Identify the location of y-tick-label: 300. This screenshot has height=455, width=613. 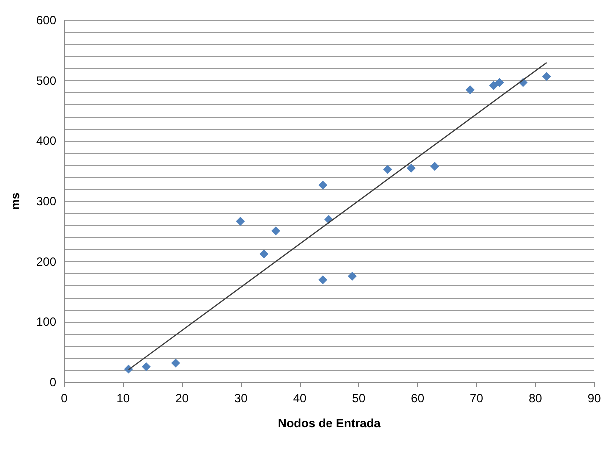
(46, 201).